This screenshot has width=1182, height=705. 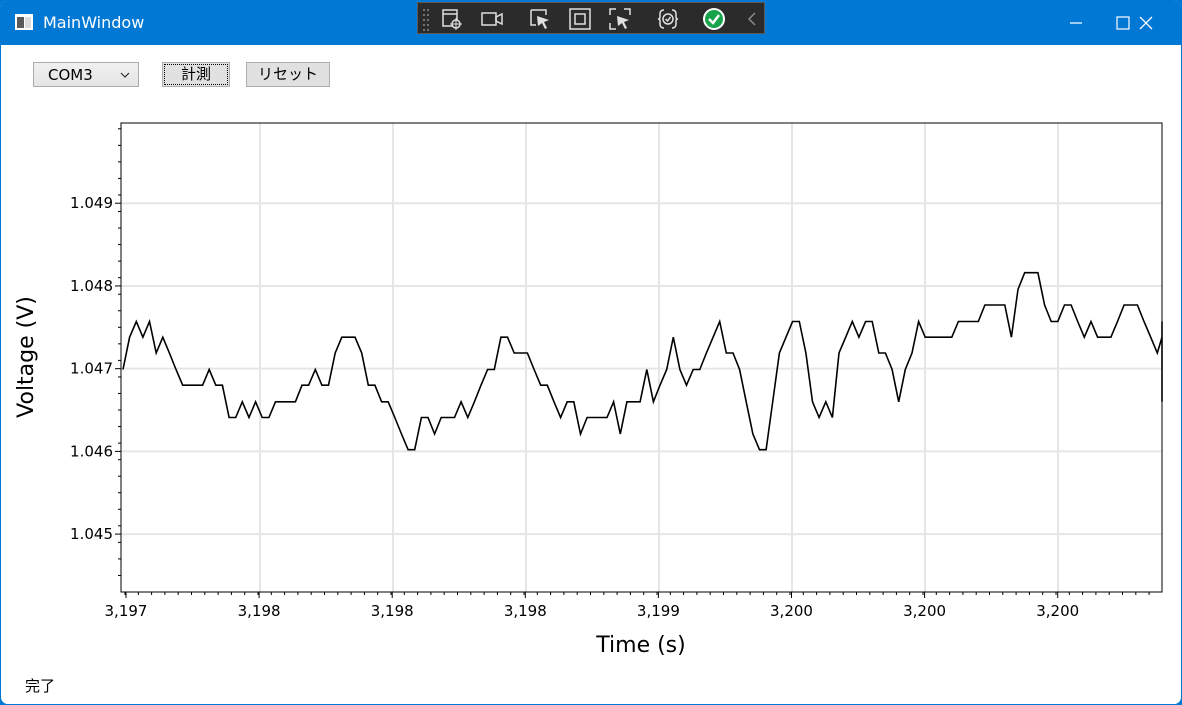 I want to click on x-axis: 3,197 3,198 3,198 3,198 3,199 3,200 3,200 3,200, so click(x=627, y=606).